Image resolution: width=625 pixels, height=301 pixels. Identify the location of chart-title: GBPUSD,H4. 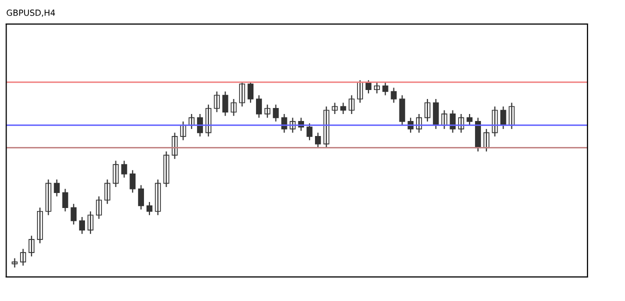
(31, 13).